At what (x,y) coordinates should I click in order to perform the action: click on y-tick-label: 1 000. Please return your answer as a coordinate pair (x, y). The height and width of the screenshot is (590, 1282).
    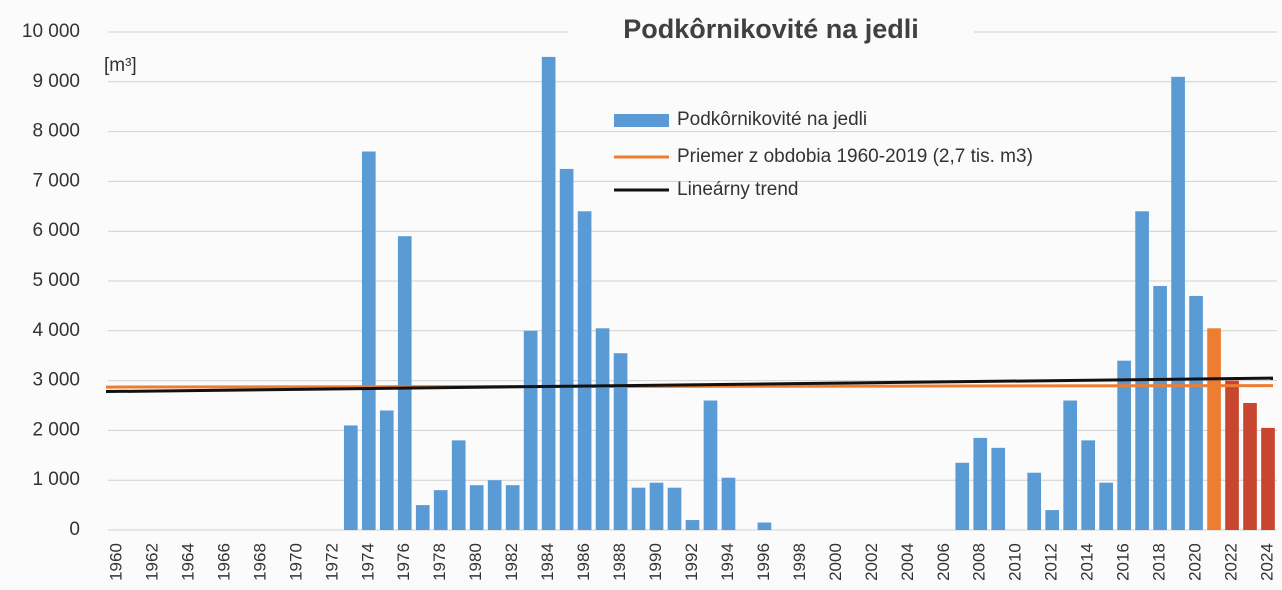
    Looking at the image, I should click on (56, 479).